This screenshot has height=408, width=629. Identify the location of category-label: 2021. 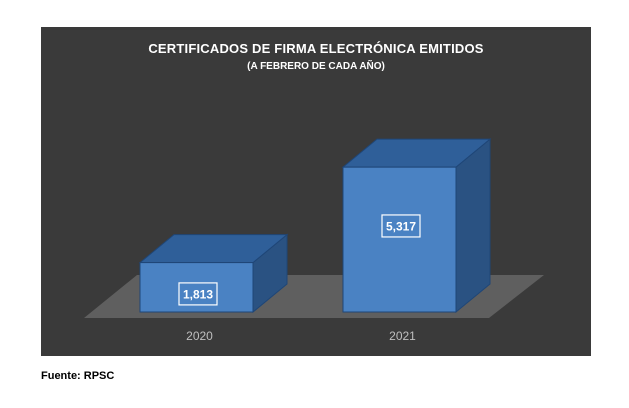
(402, 336).